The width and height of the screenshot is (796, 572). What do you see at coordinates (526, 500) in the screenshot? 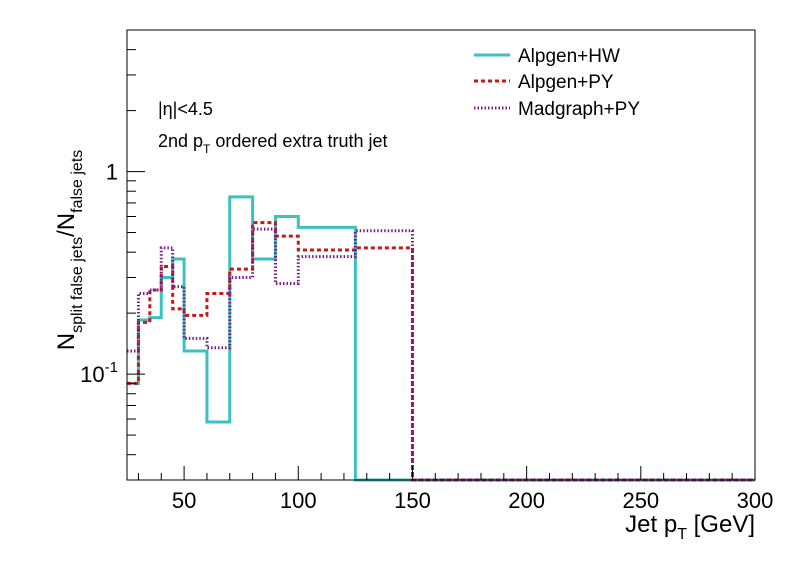
I see `x-tick-label: 200` at bounding box center [526, 500].